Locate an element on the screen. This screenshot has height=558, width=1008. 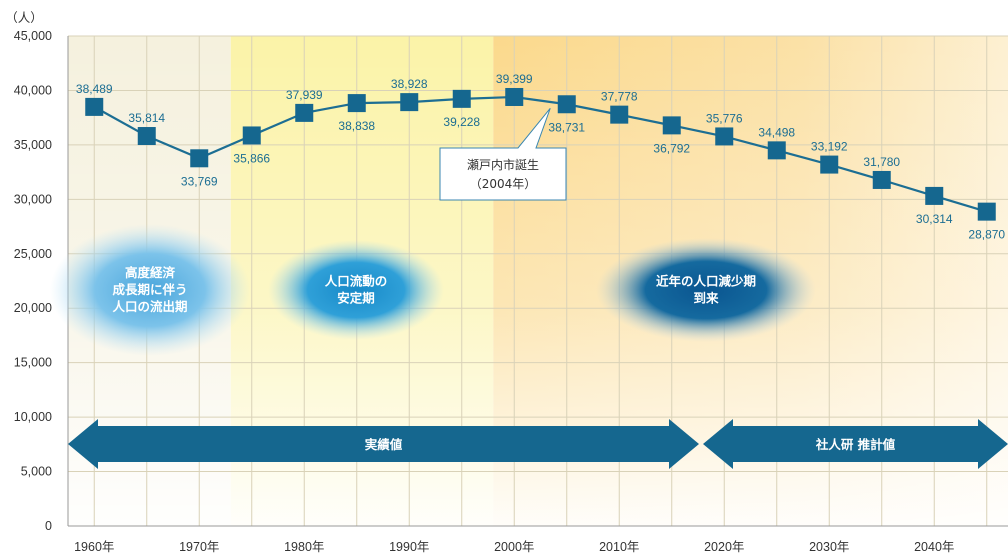
x-tick-label: 1970年 is located at coordinates (199, 547).